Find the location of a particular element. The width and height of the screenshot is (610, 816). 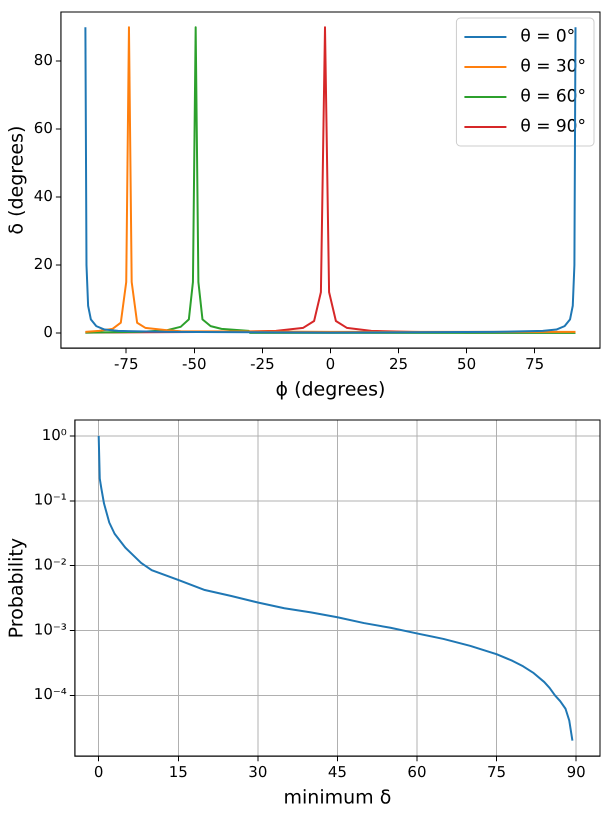

y-tick-label: 10⁰ is located at coordinates (54, 435).